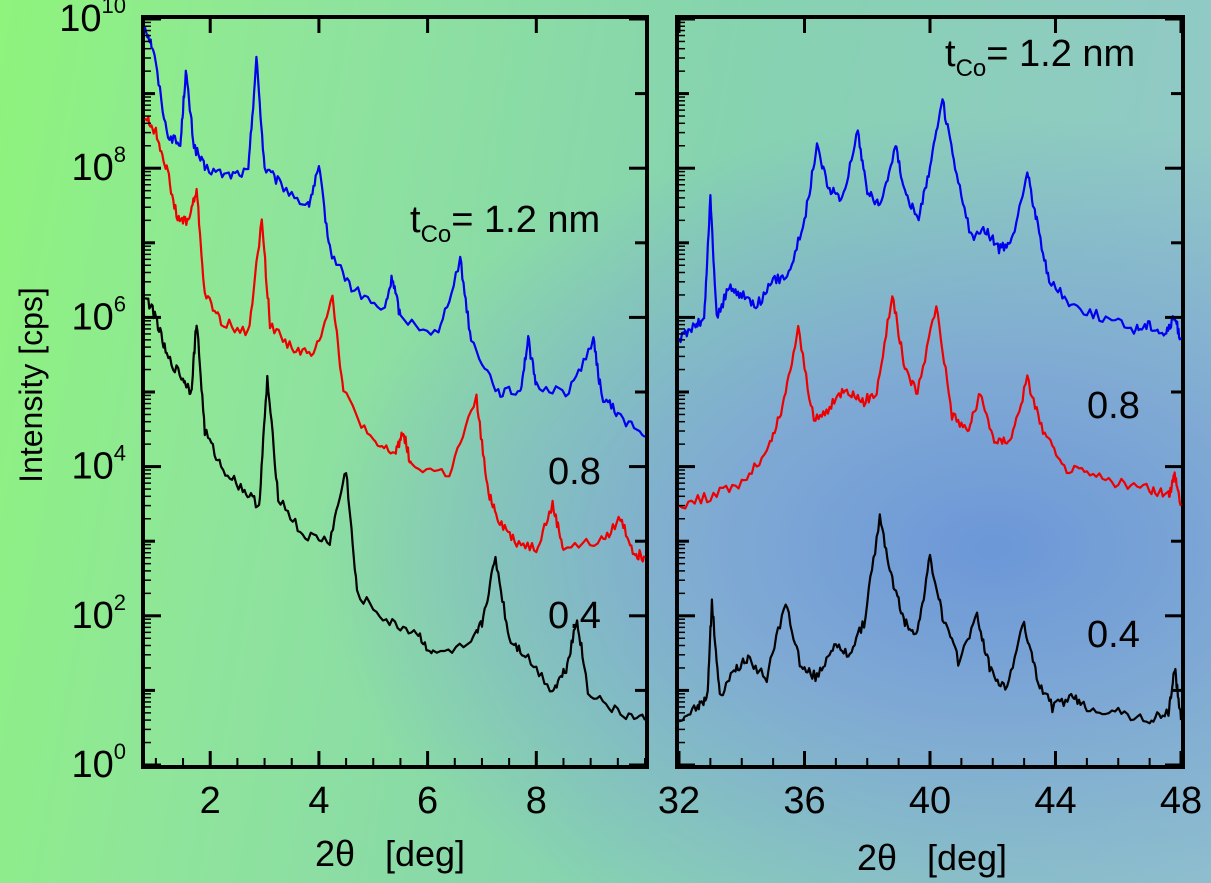  Describe the element at coordinates (505, 223) in the screenshot. I see `left-thickness-annotation: tCo= 1.2 nm` at that location.